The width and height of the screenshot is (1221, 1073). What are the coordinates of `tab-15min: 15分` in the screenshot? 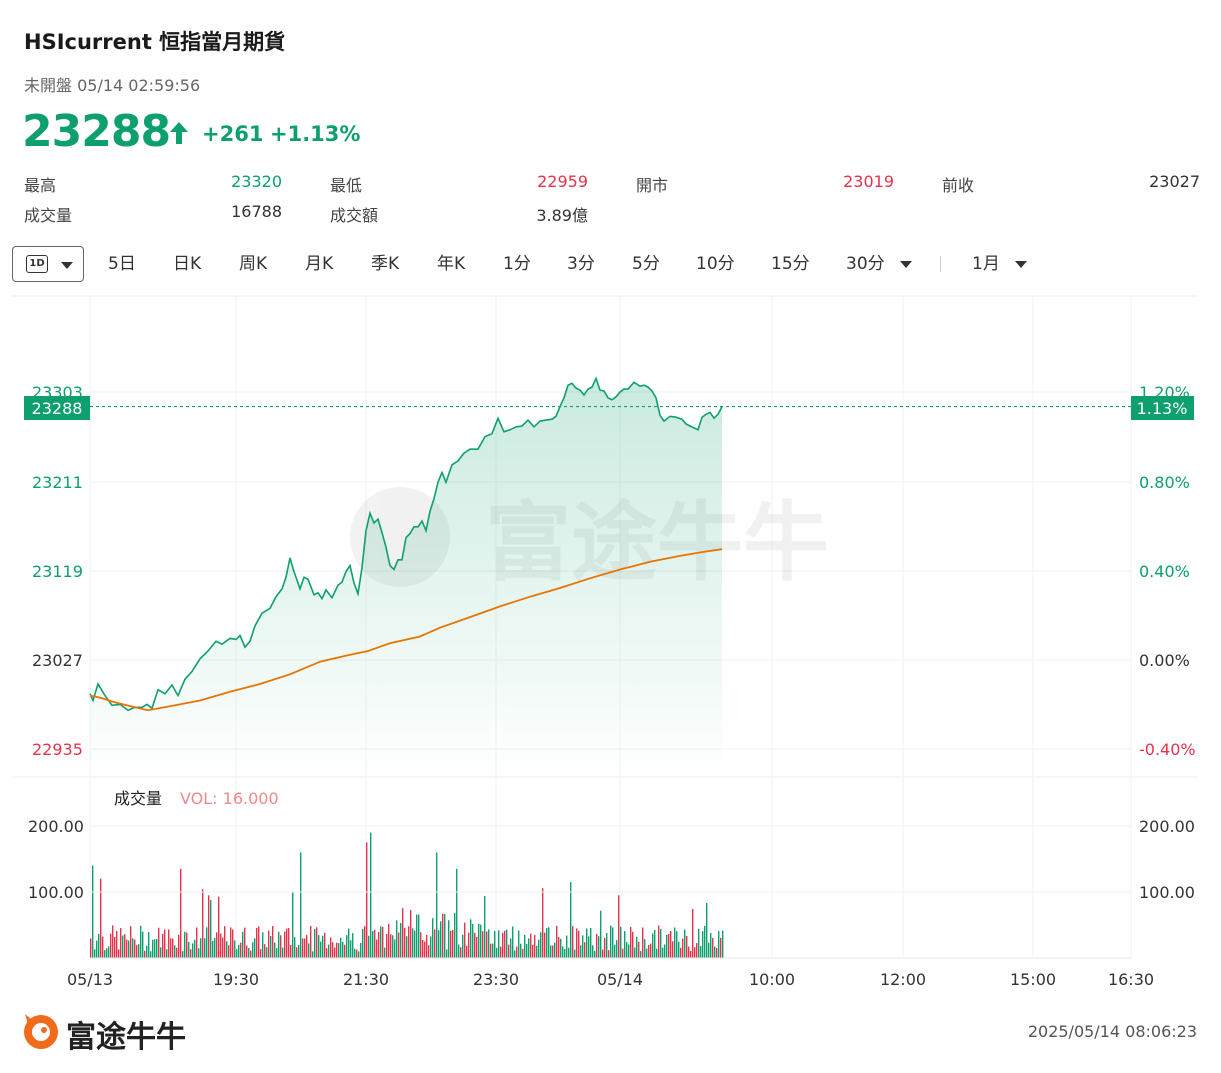 It's located at (790, 264).